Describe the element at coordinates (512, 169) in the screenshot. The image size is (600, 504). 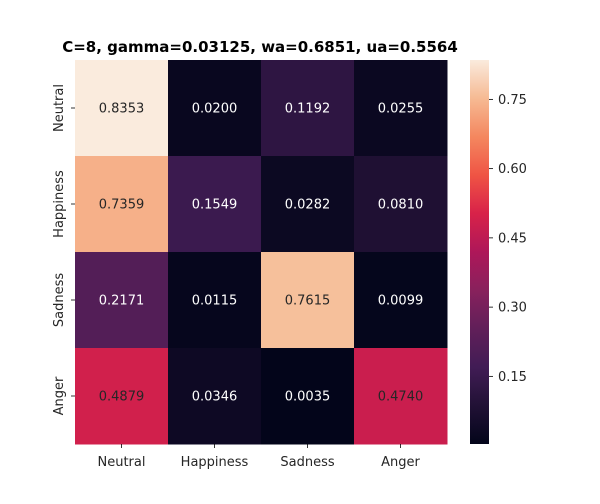
I see `colorbar-tick-label: 0.60` at that location.